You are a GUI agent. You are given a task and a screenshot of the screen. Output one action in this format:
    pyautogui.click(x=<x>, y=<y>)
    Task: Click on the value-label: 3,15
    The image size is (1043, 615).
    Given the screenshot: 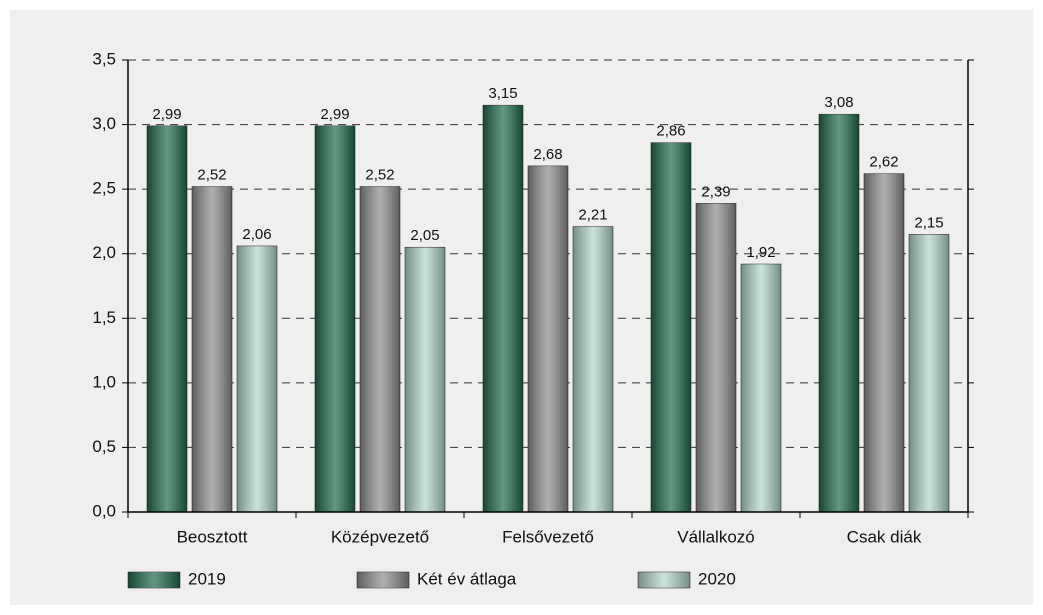 What is the action you would take?
    pyautogui.click(x=502, y=93)
    